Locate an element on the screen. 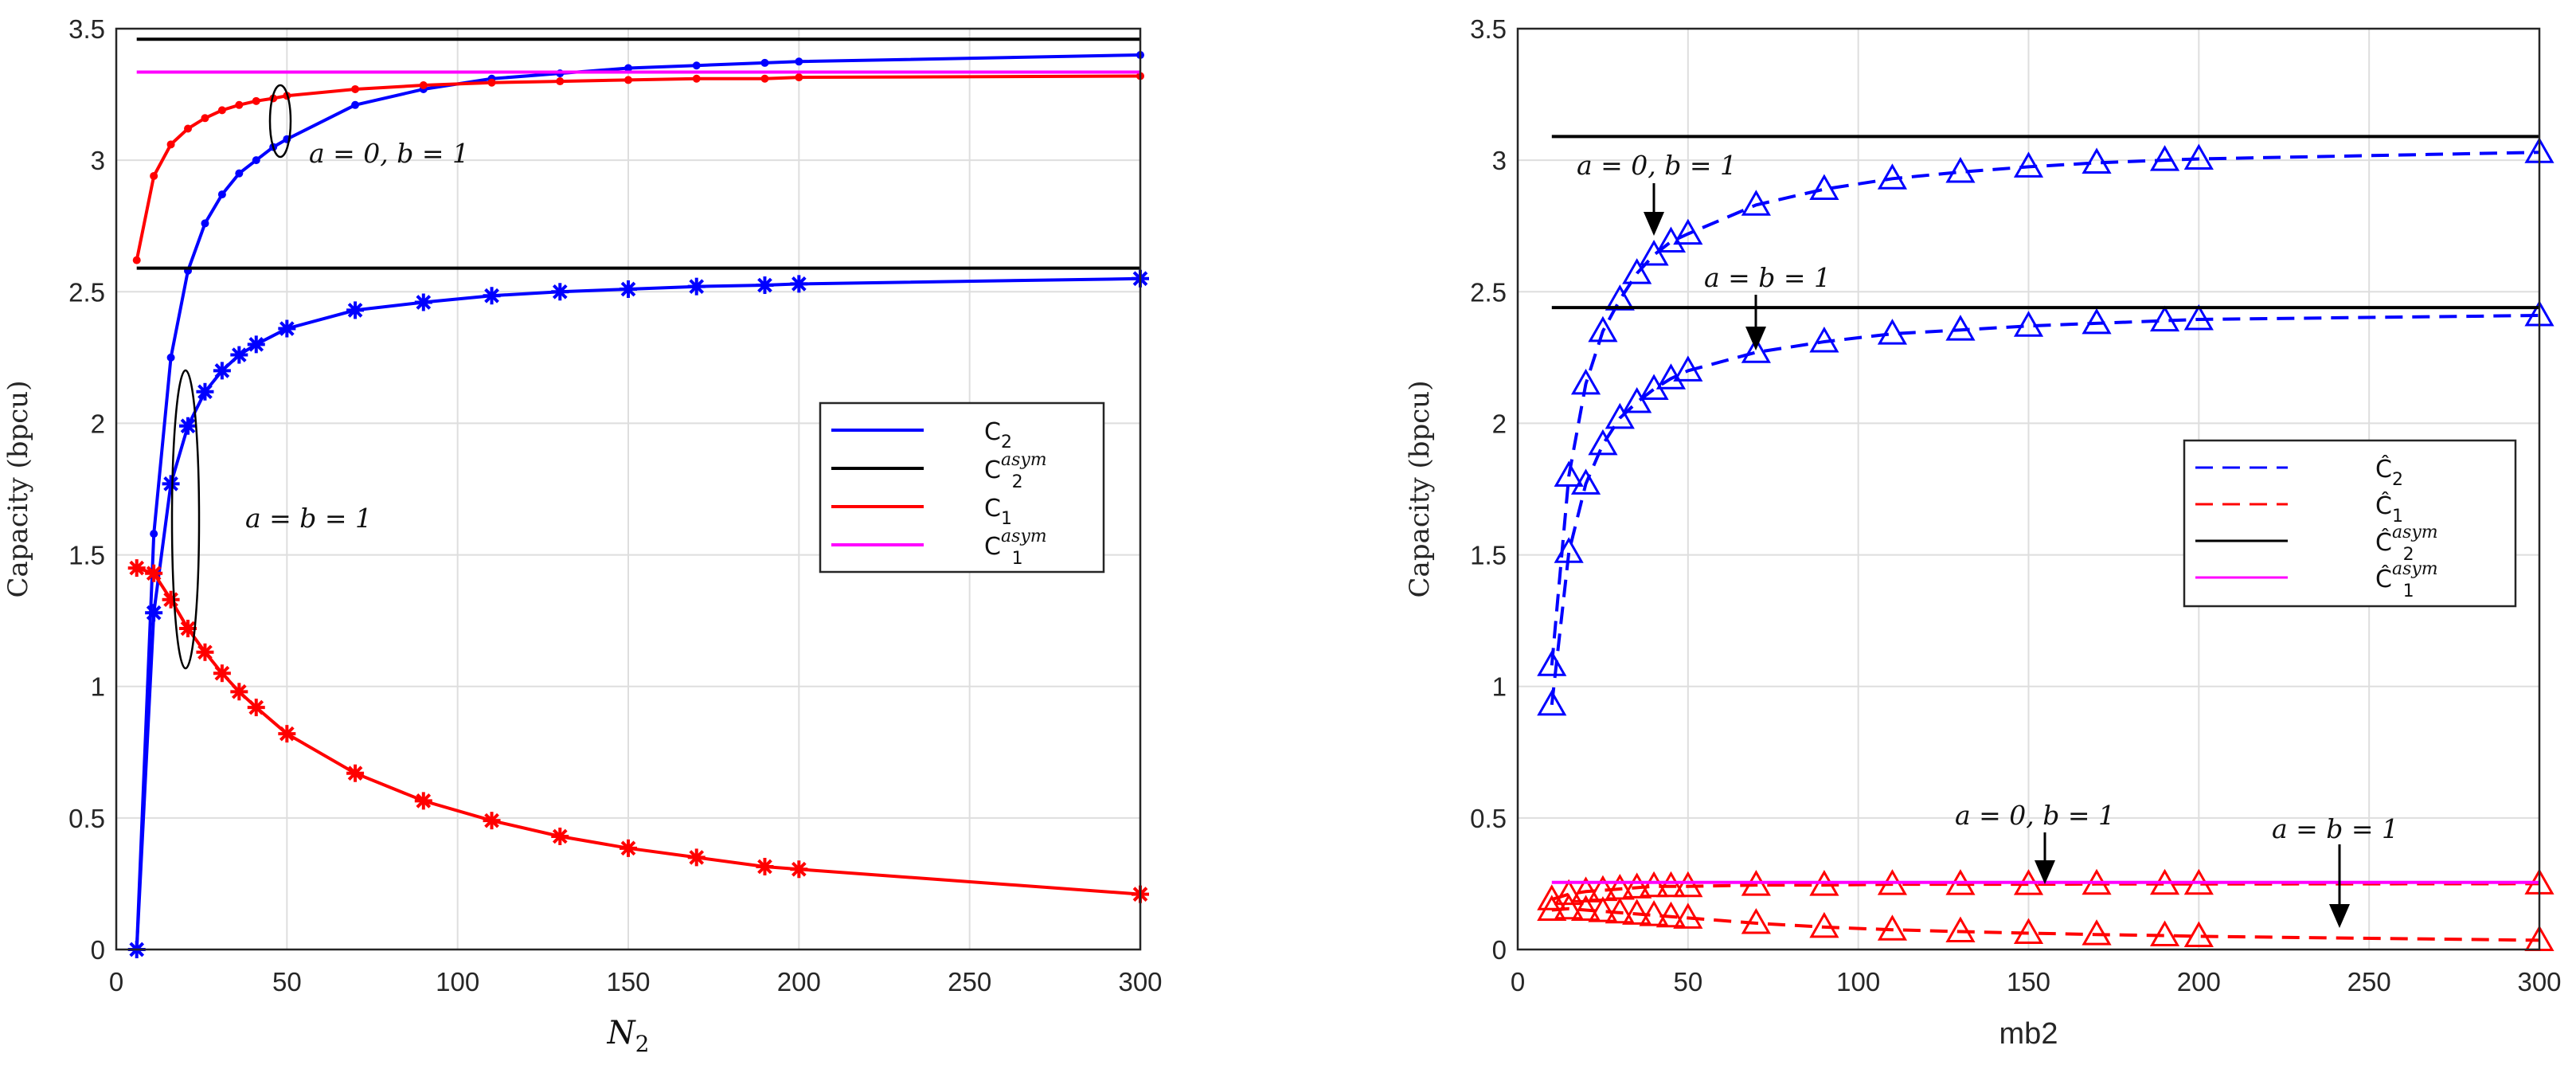 The height and width of the screenshot is (1065, 2576). legend-label: Ĉ2 is located at coordinates (2389, 472).